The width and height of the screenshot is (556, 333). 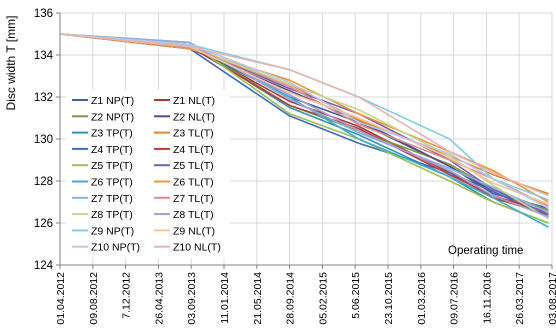 I want to click on x-tick-label: 21.05.2014, so click(x=258, y=298).